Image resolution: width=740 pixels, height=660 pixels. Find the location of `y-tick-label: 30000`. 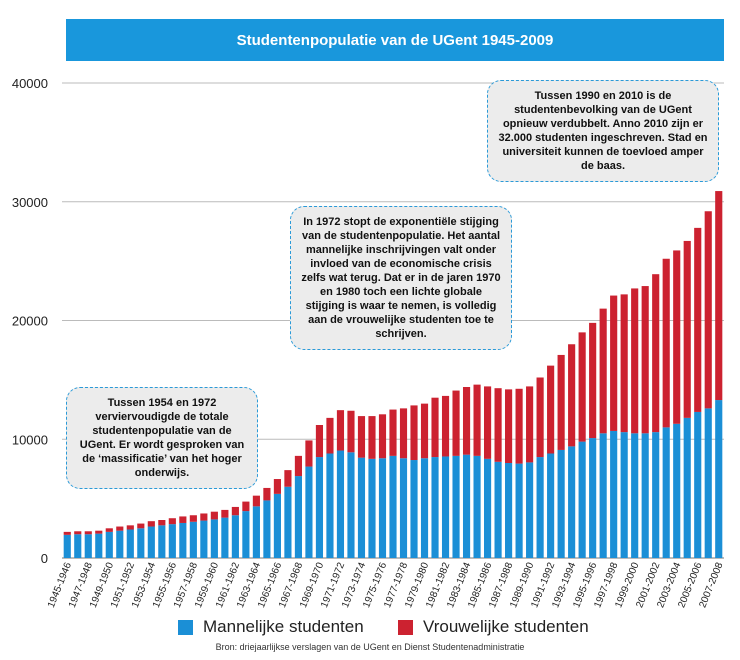

y-tick-label: 30000 is located at coordinates (30, 202).